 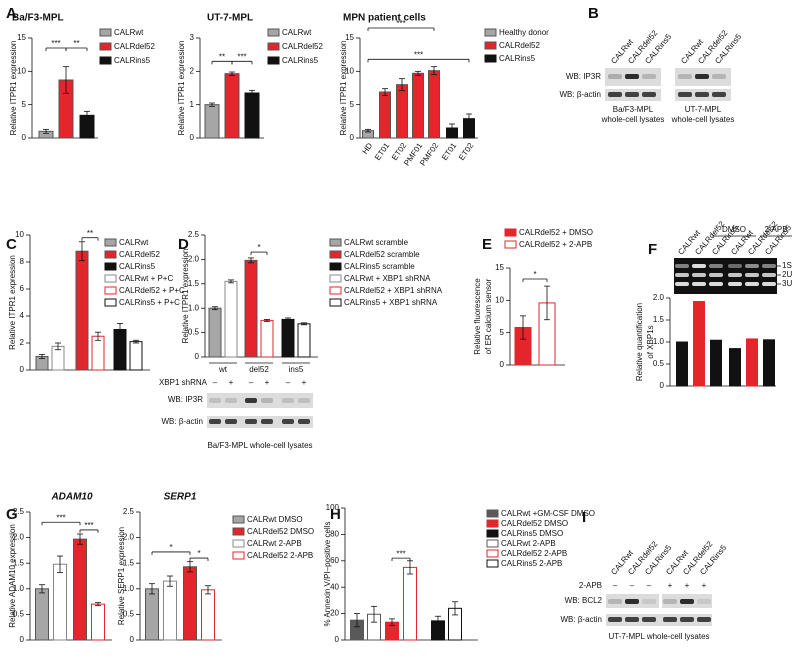 I want to click on legend-label: CALRdel52 + DMSO, so click(x=556, y=232).